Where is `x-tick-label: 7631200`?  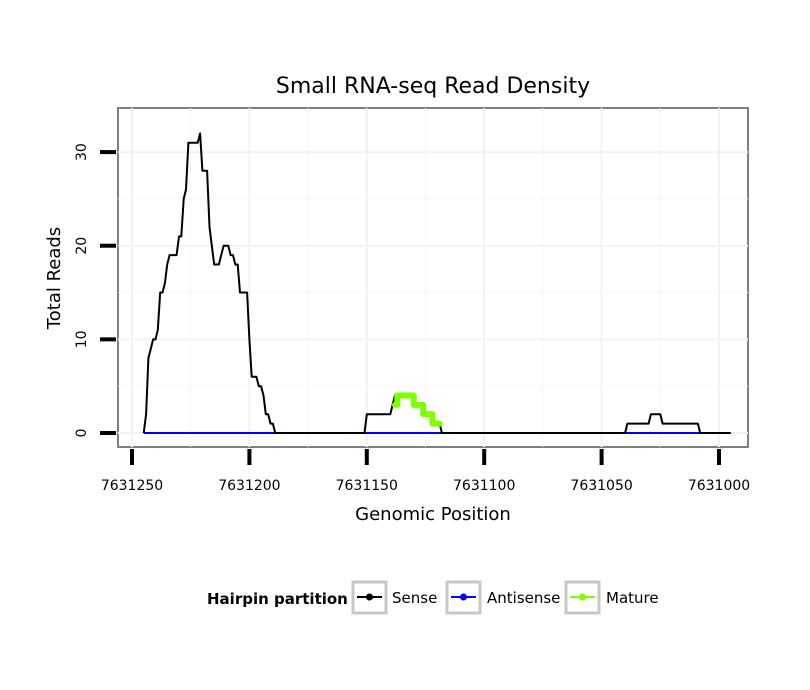 x-tick-label: 7631200 is located at coordinates (249, 486).